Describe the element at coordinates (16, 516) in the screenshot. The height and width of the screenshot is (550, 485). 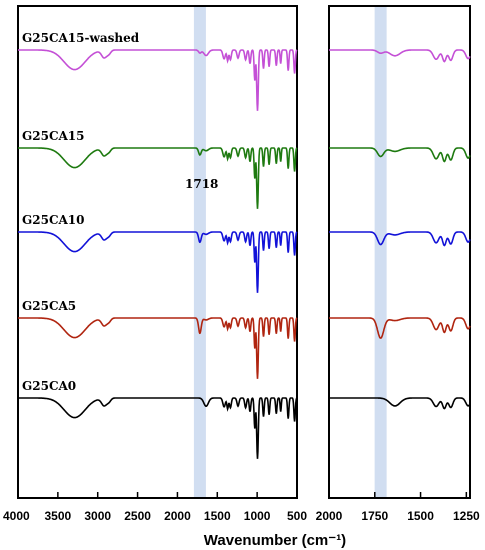
I see `x-tick-label: 4000` at that location.